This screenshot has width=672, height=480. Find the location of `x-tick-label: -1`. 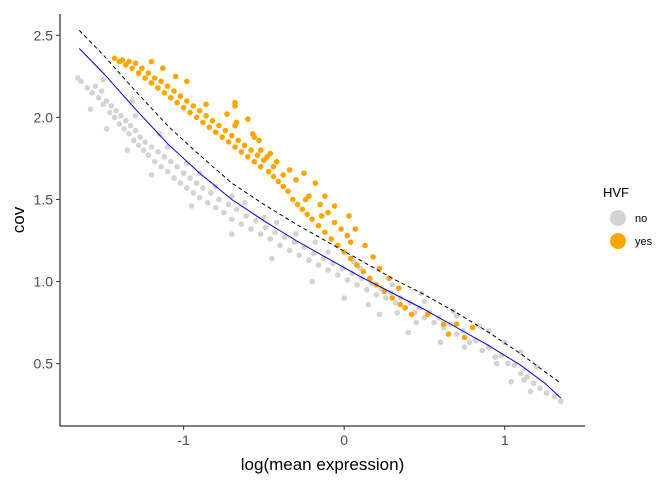

x-tick-label: -1 is located at coordinates (183, 440).